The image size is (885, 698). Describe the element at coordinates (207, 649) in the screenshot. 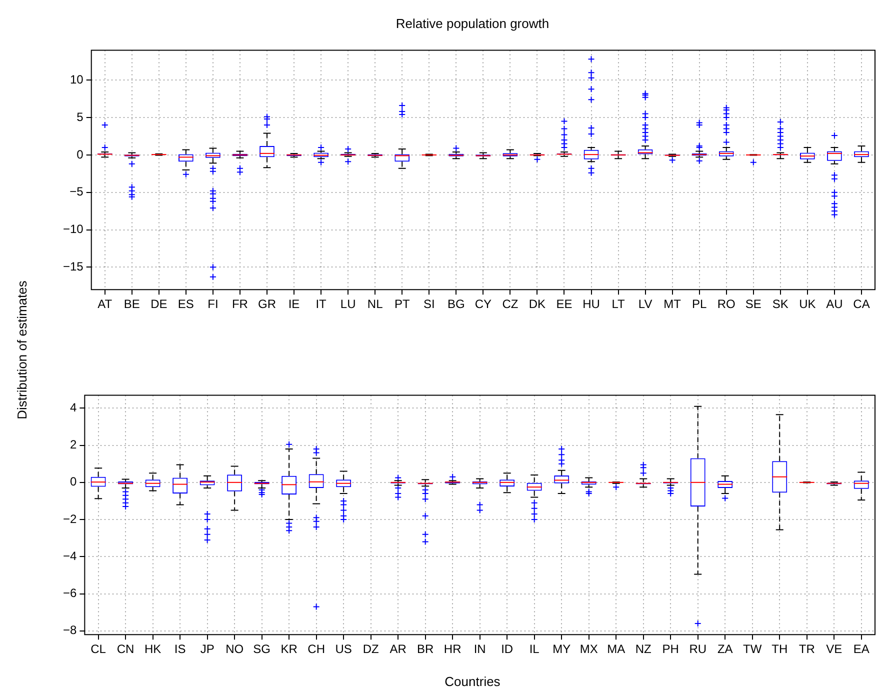

I see `x-tick-label: JP` at that location.